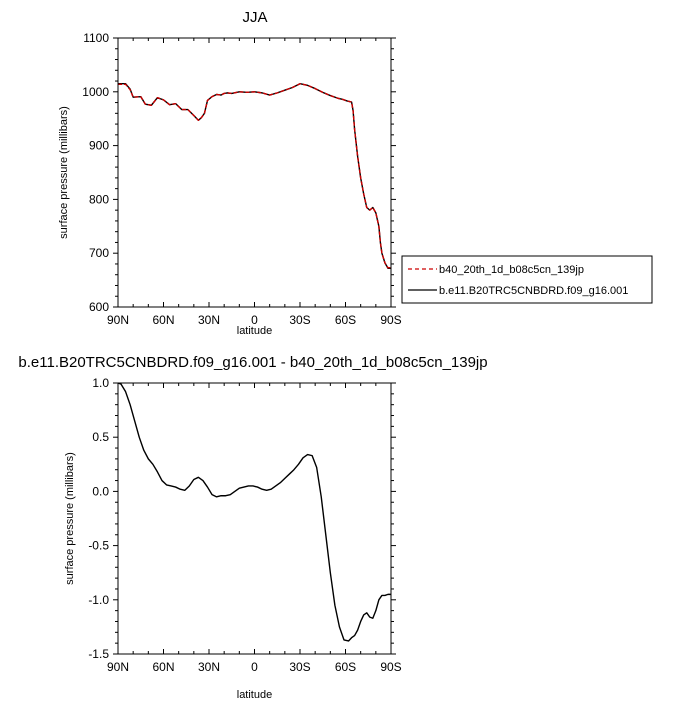 This screenshot has height=708, width=699. Describe the element at coordinates (100, 437) in the screenshot. I see `y-tick-label: 0.5` at that location.